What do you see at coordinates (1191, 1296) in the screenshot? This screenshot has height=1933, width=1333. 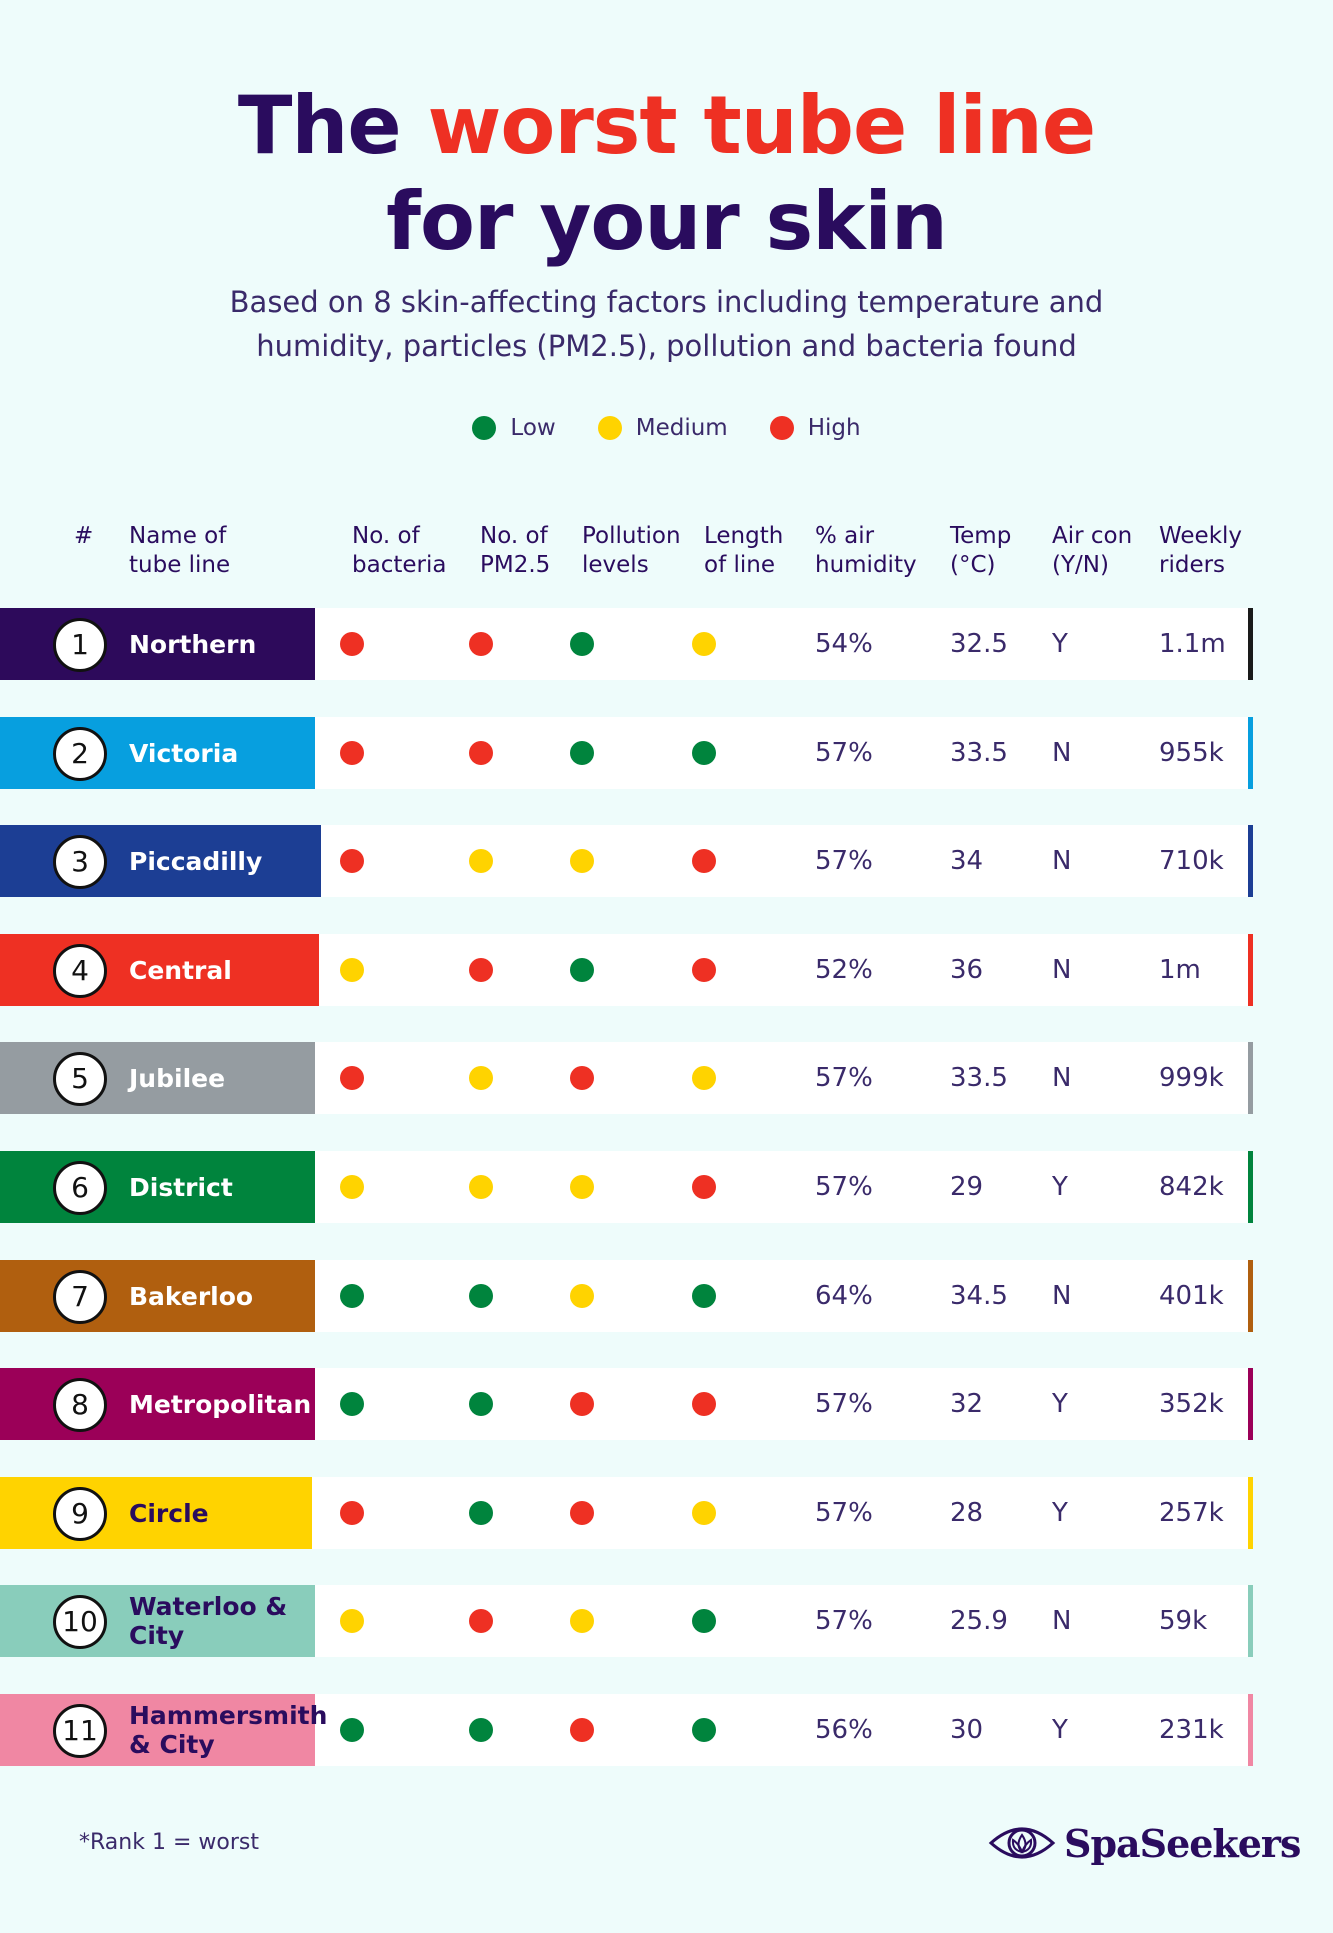 I see `riders-value: 401k` at bounding box center [1191, 1296].